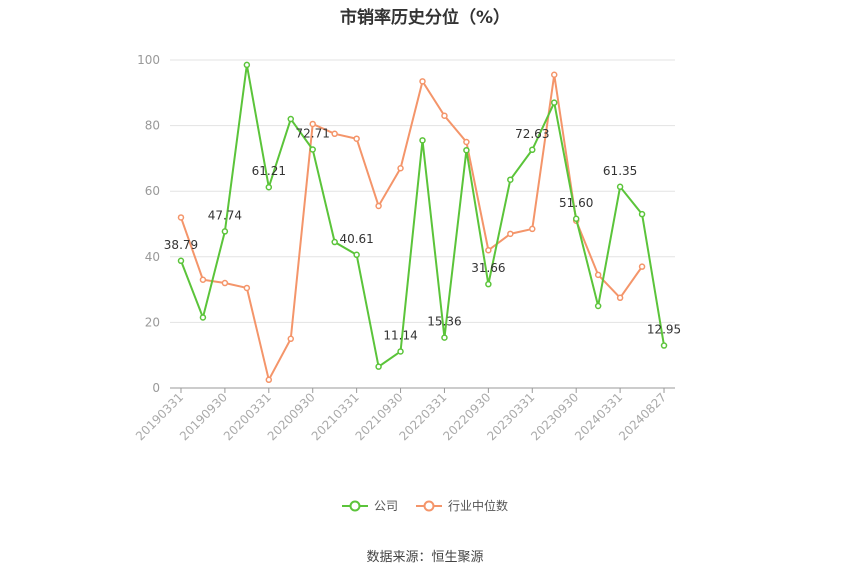 This screenshot has height=575, width=850. What do you see at coordinates (620, 171) in the screenshot?
I see `data-label: 61.35` at bounding box center [620, 171].